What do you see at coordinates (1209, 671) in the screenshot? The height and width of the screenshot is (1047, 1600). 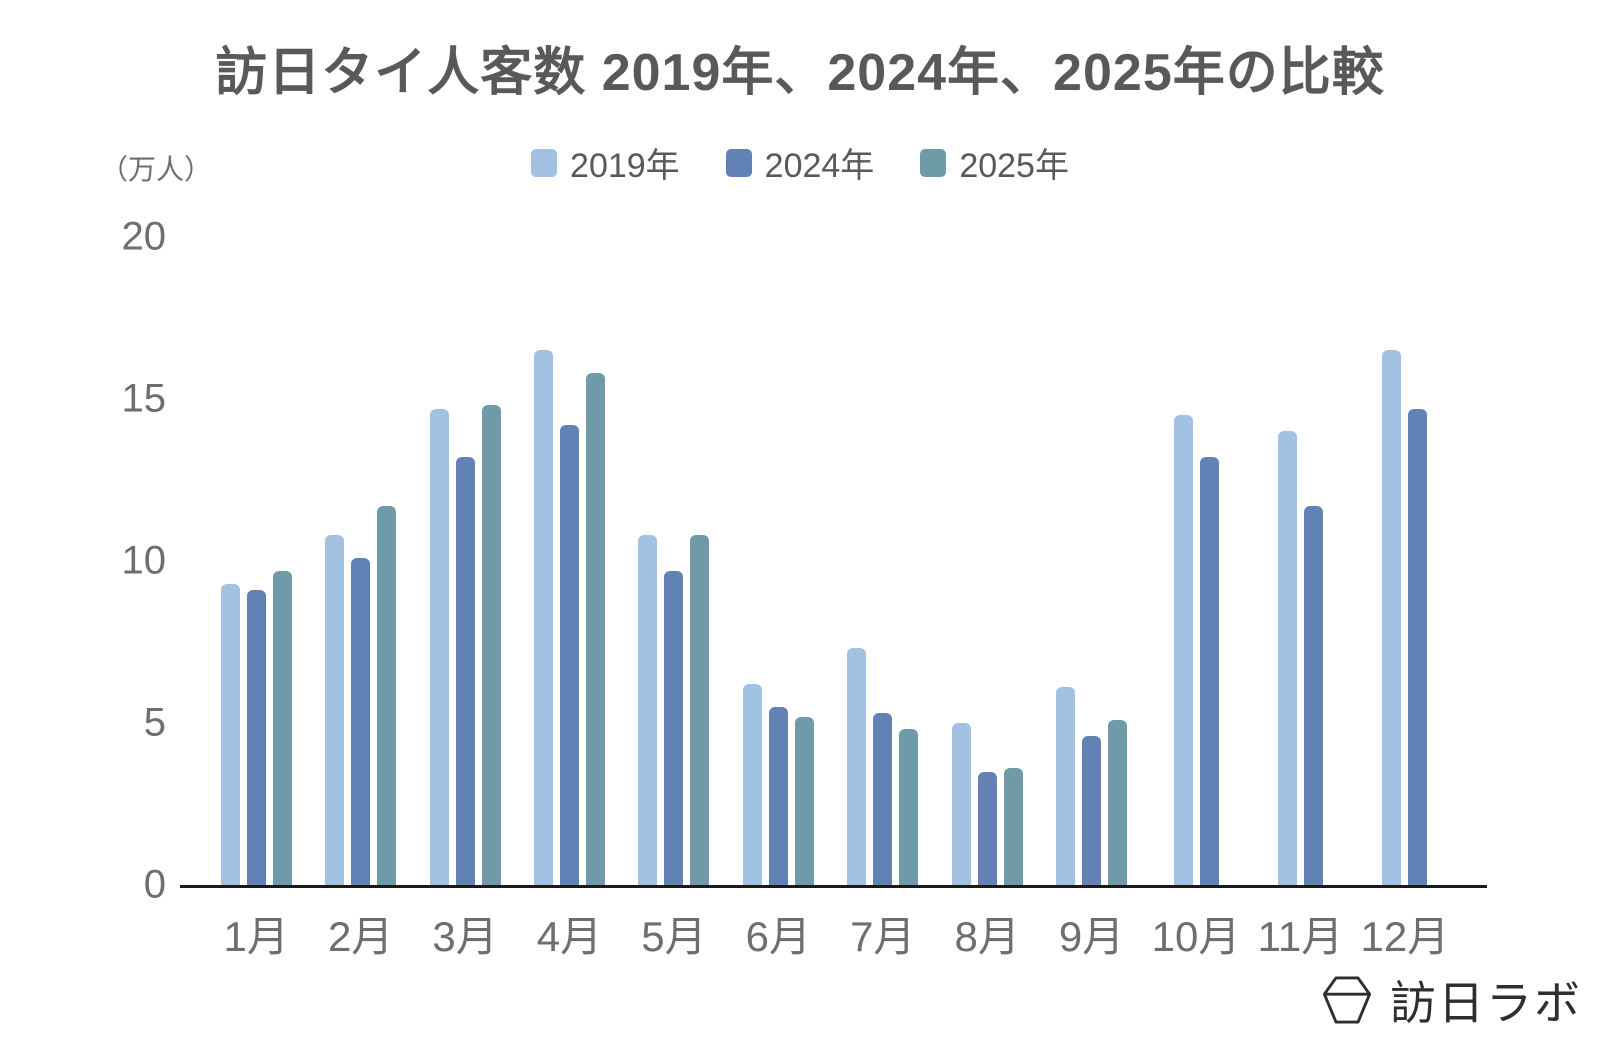 I see `bar-2024年-10月` at bounding box center [1209, 671].